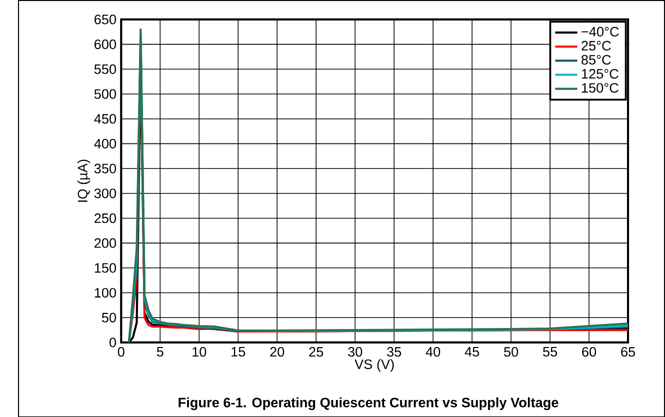 This screenshot has height=417, width=665. I want to click on y-tick-label: 650, so click(105, 19).